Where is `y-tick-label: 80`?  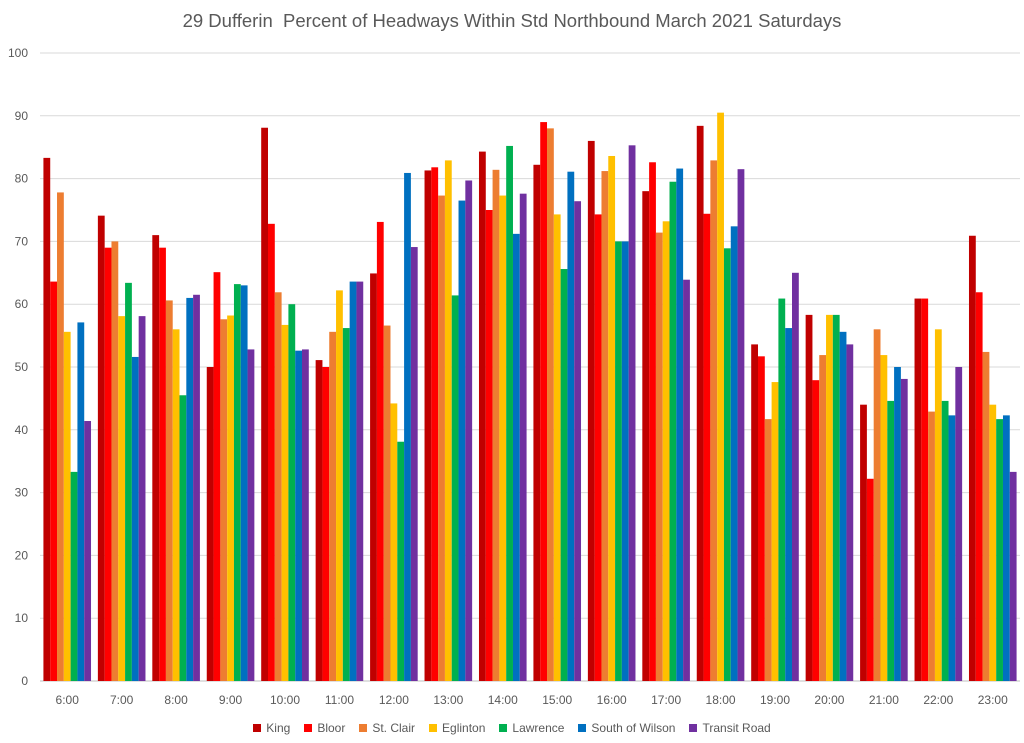 y-tick-label: 80 is located at coordinates (22, 179).